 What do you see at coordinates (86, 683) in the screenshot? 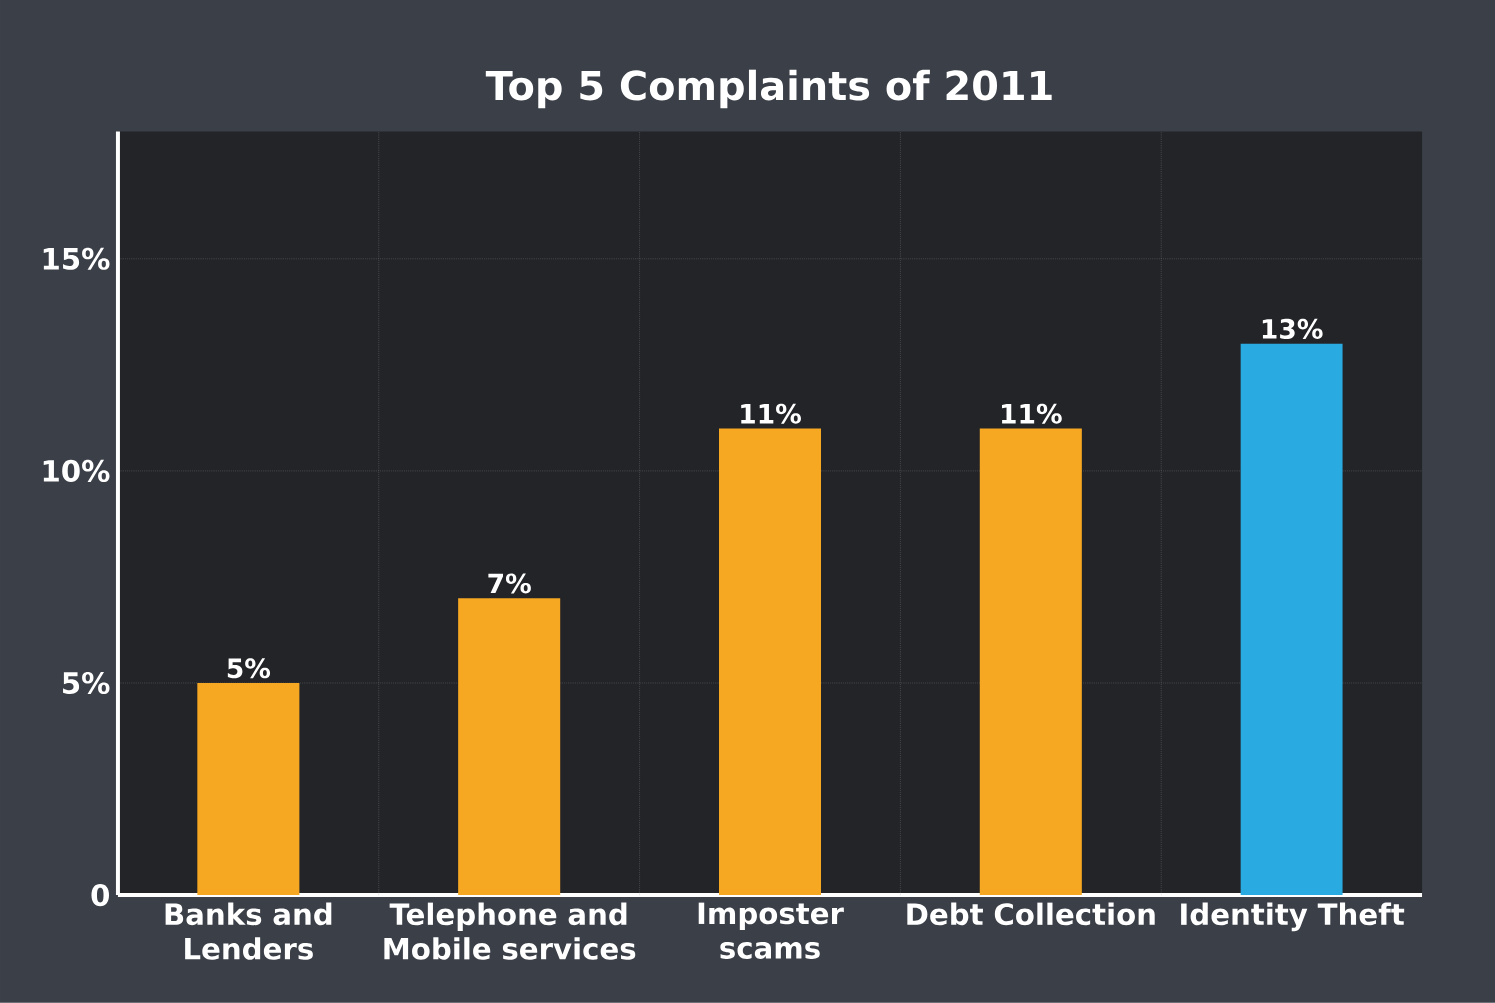
I see `y-tick-label: 5%` at bounding box center [86, 683].